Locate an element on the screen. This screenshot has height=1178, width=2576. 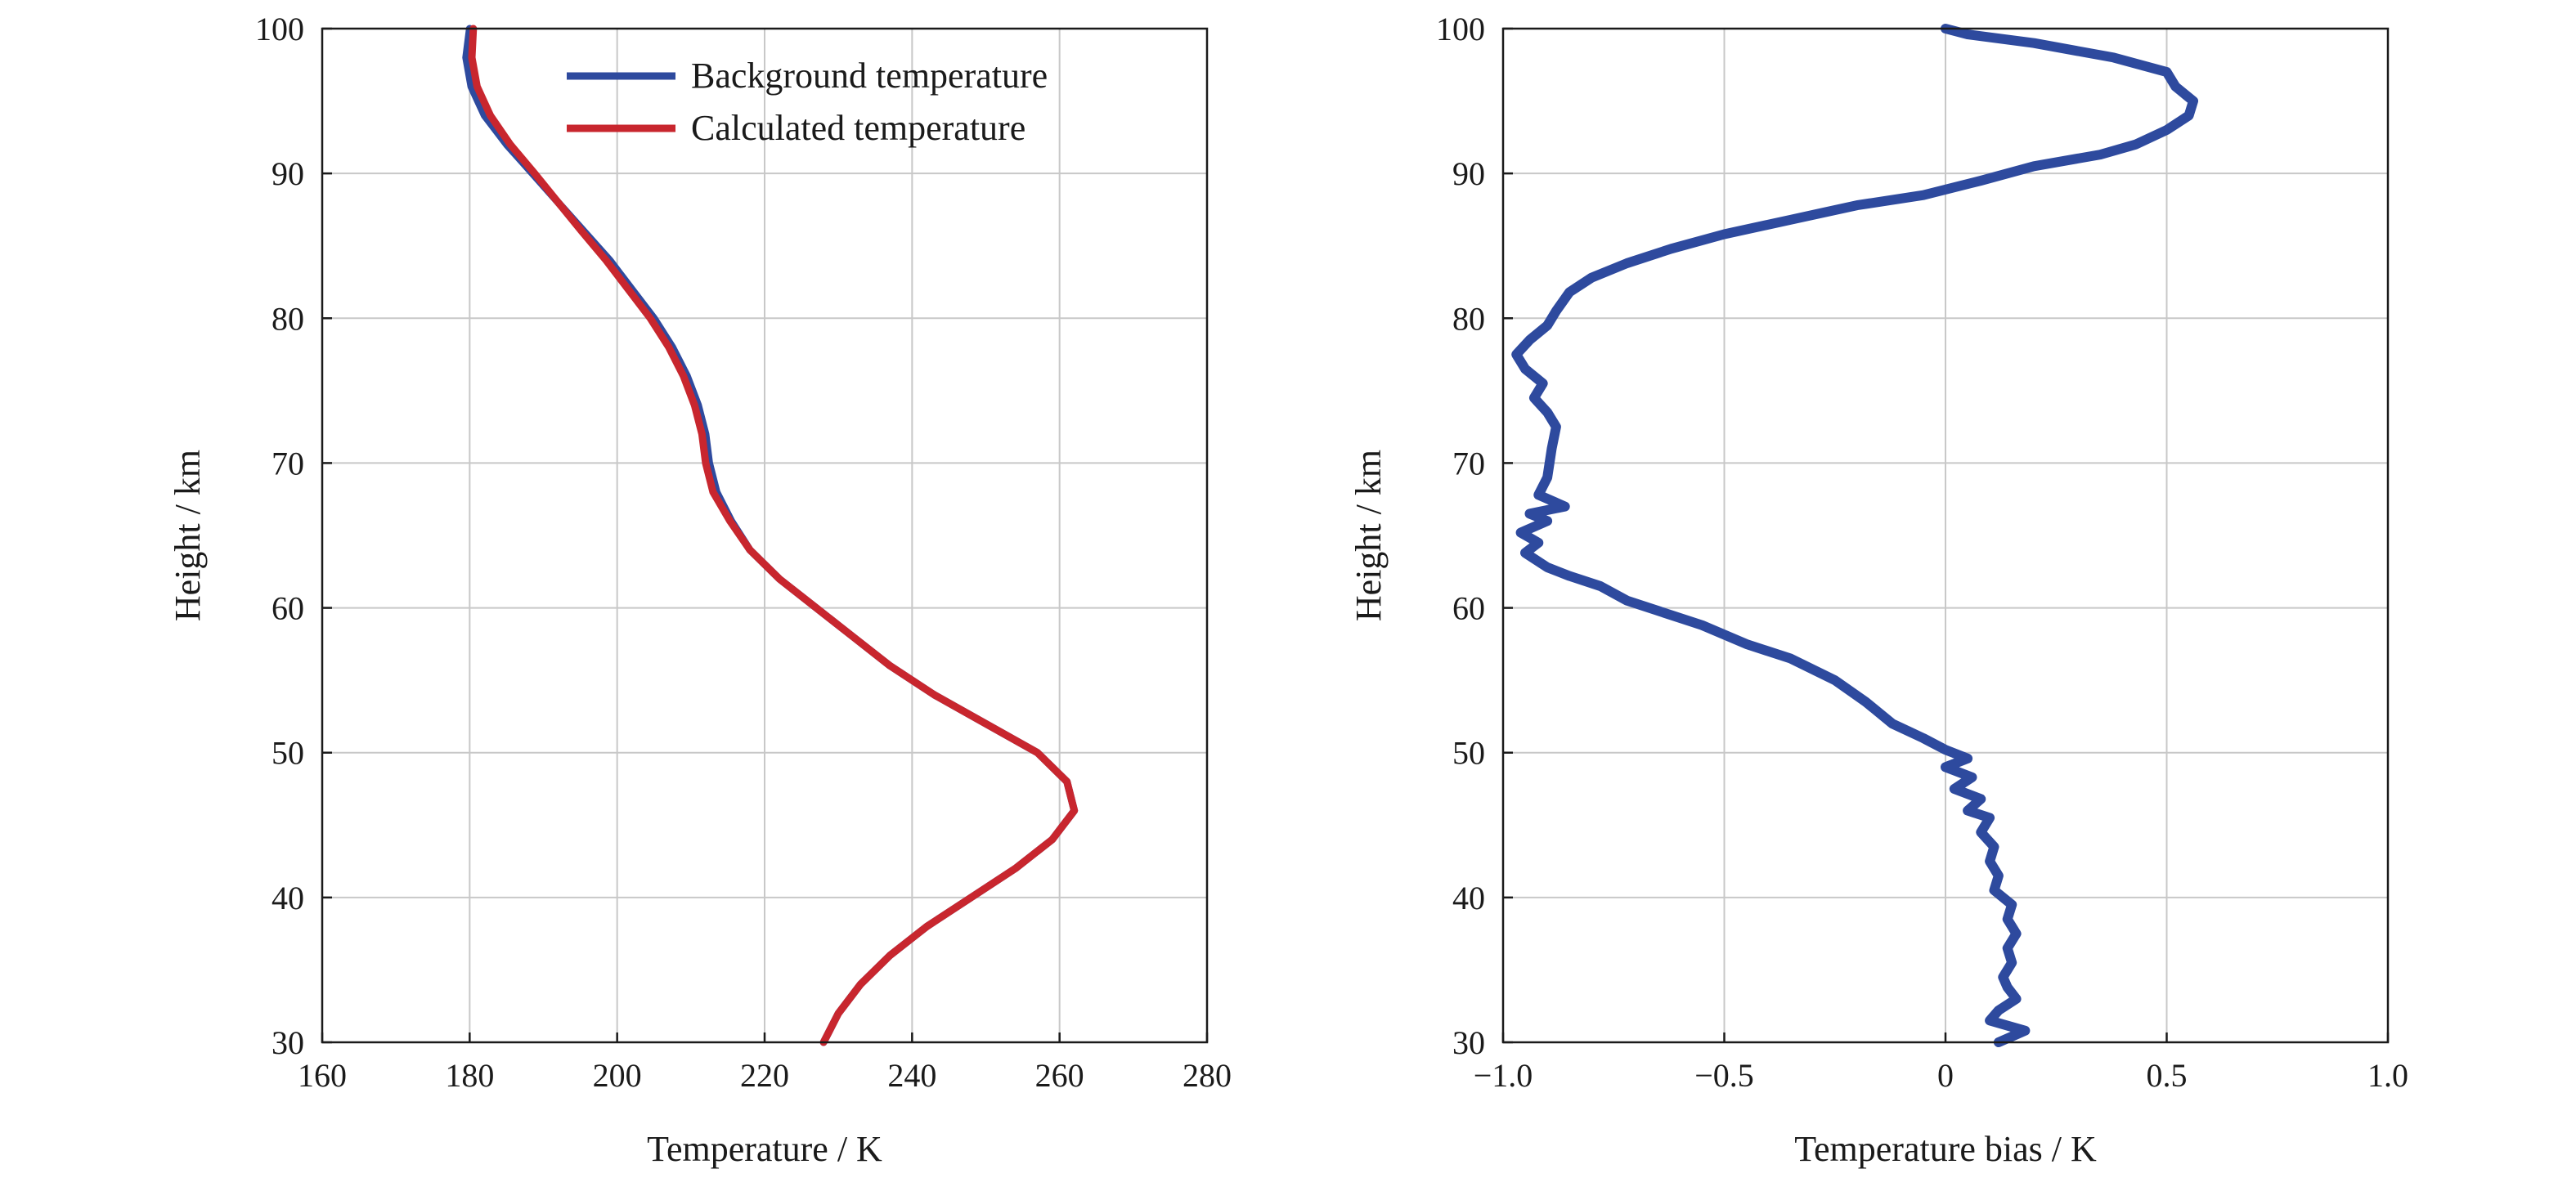
left-y-tick-label: 100 is located at coordinates (279, 29).